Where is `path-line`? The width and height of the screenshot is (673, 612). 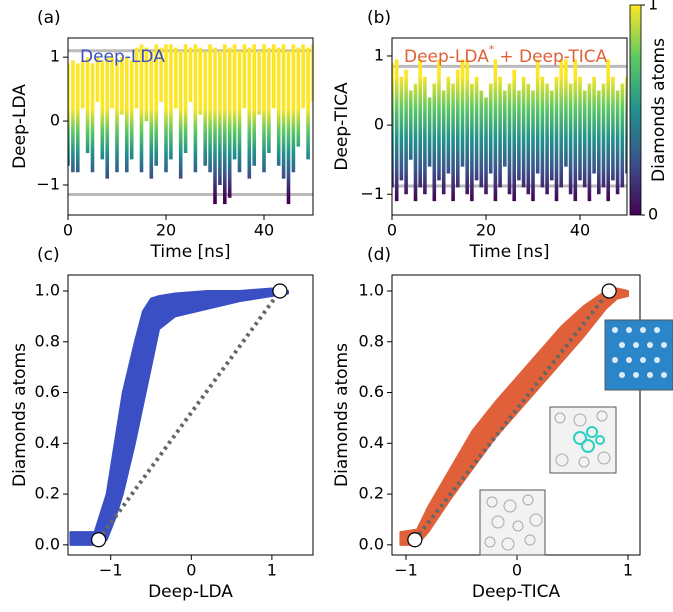
path-line is located at coordinates (189, 415).